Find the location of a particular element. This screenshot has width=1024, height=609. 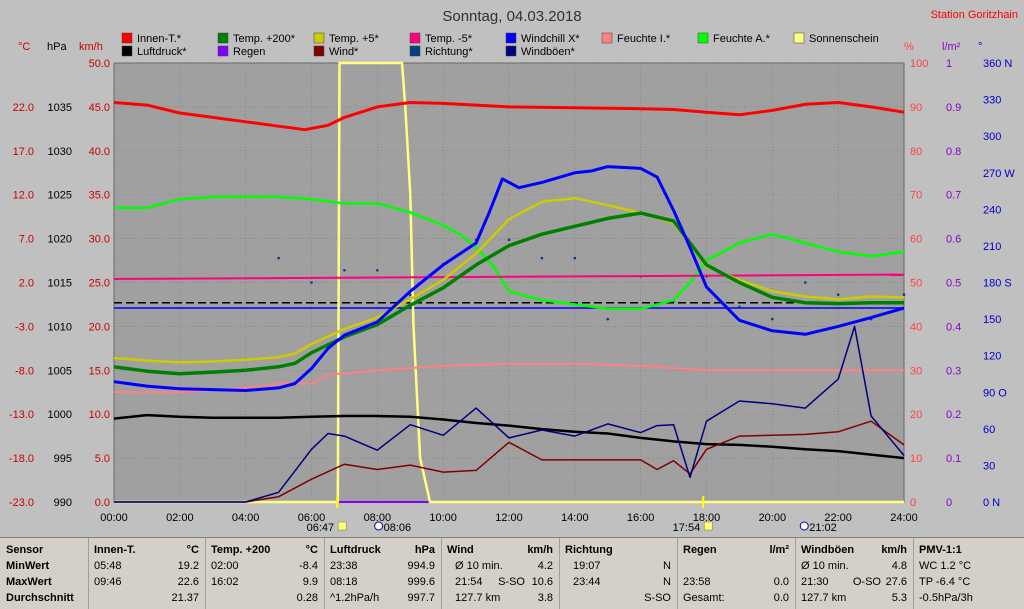

x-tick-label: 22:00 is located at coordinates (838, 518).